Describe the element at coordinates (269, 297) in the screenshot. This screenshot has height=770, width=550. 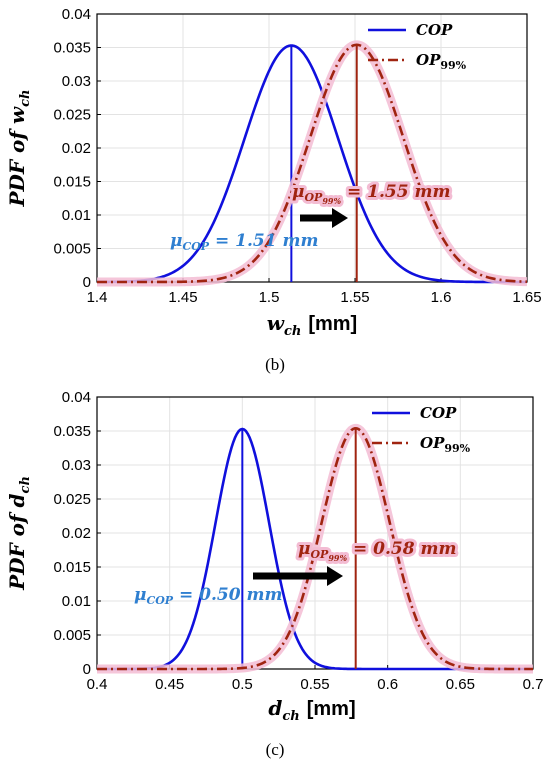
I see `x-tick-label: 1.5` at that location.